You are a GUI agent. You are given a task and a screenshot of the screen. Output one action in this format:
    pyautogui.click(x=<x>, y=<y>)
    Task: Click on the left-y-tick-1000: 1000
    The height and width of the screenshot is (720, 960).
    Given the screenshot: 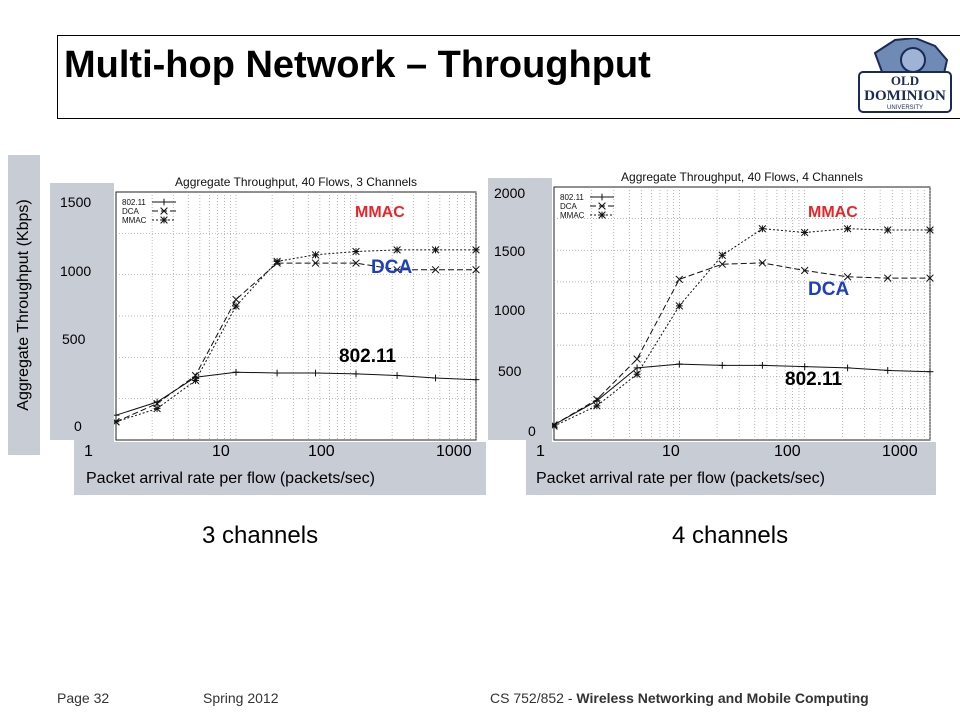 What is the action you would take?
    pyautogui.click(x=76, y=271)
    